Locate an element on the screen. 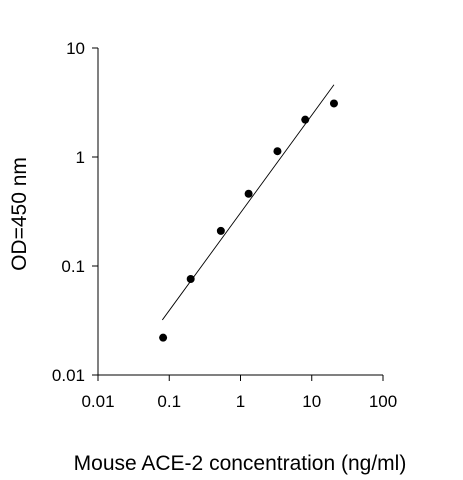 The image size is (463, 480). x-axis-ticks: 0.01 0.1 1 10 100 is located at coordinates (239, 393).